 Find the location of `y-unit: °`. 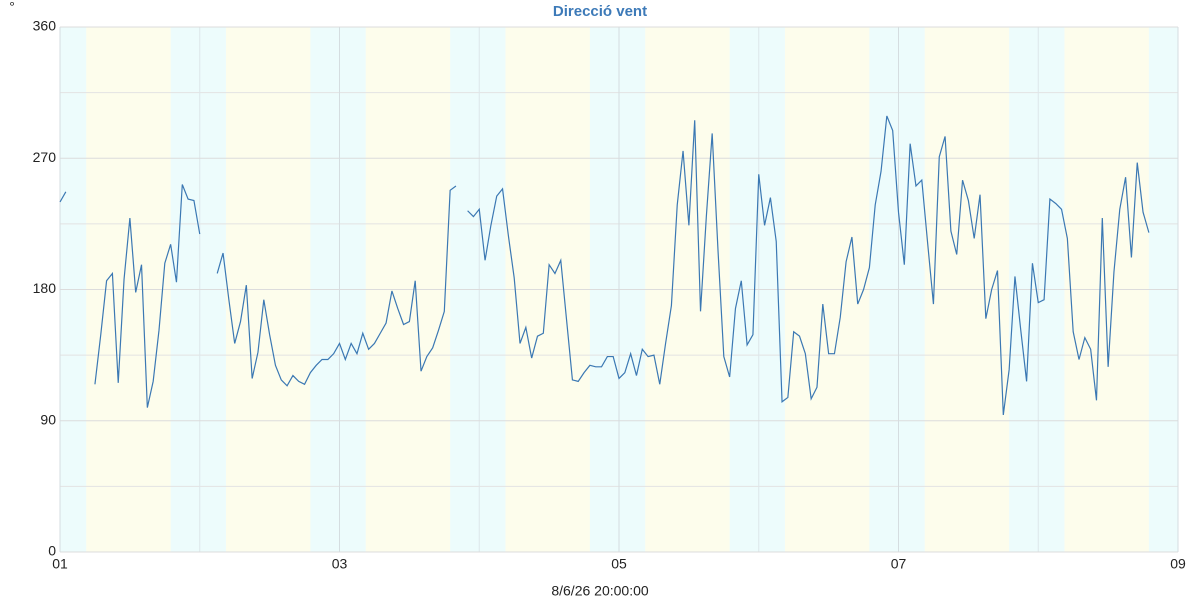

y-unit: ° is located at coordinates (12, 7).